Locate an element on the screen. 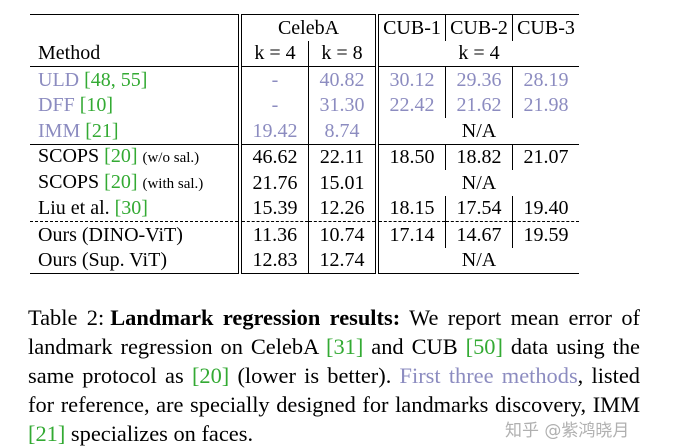 This screenshot has width=673, height=448. value-cell: 31.30 is located at coordinates (342, 105).